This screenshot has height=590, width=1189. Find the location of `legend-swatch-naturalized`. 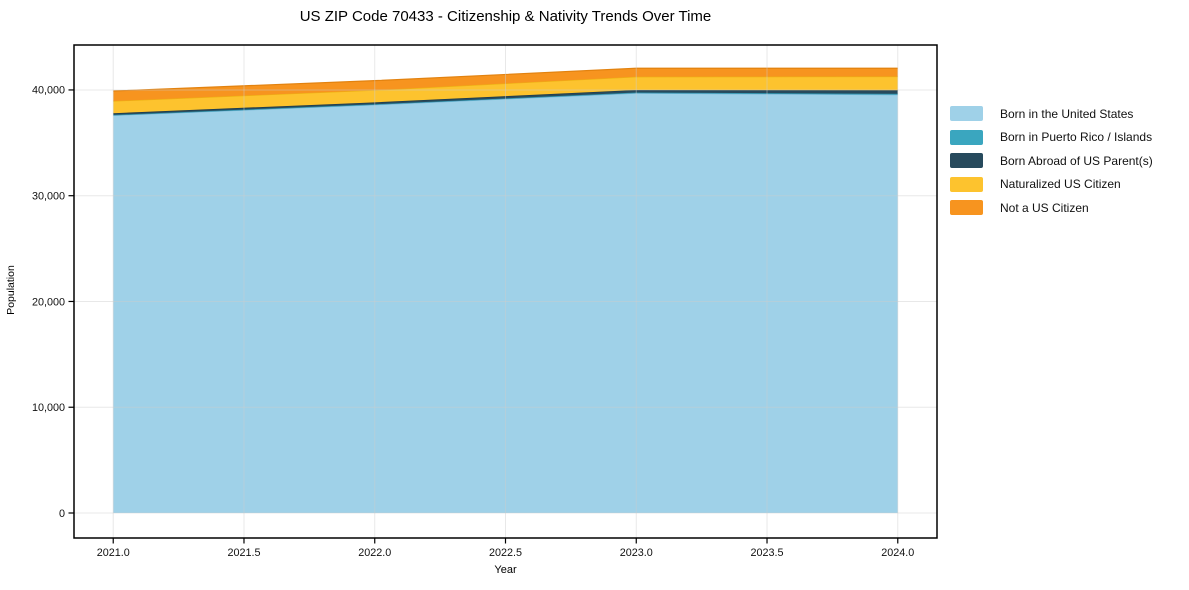

legend-swatch-naturalized is located at coordinates (966, 184).